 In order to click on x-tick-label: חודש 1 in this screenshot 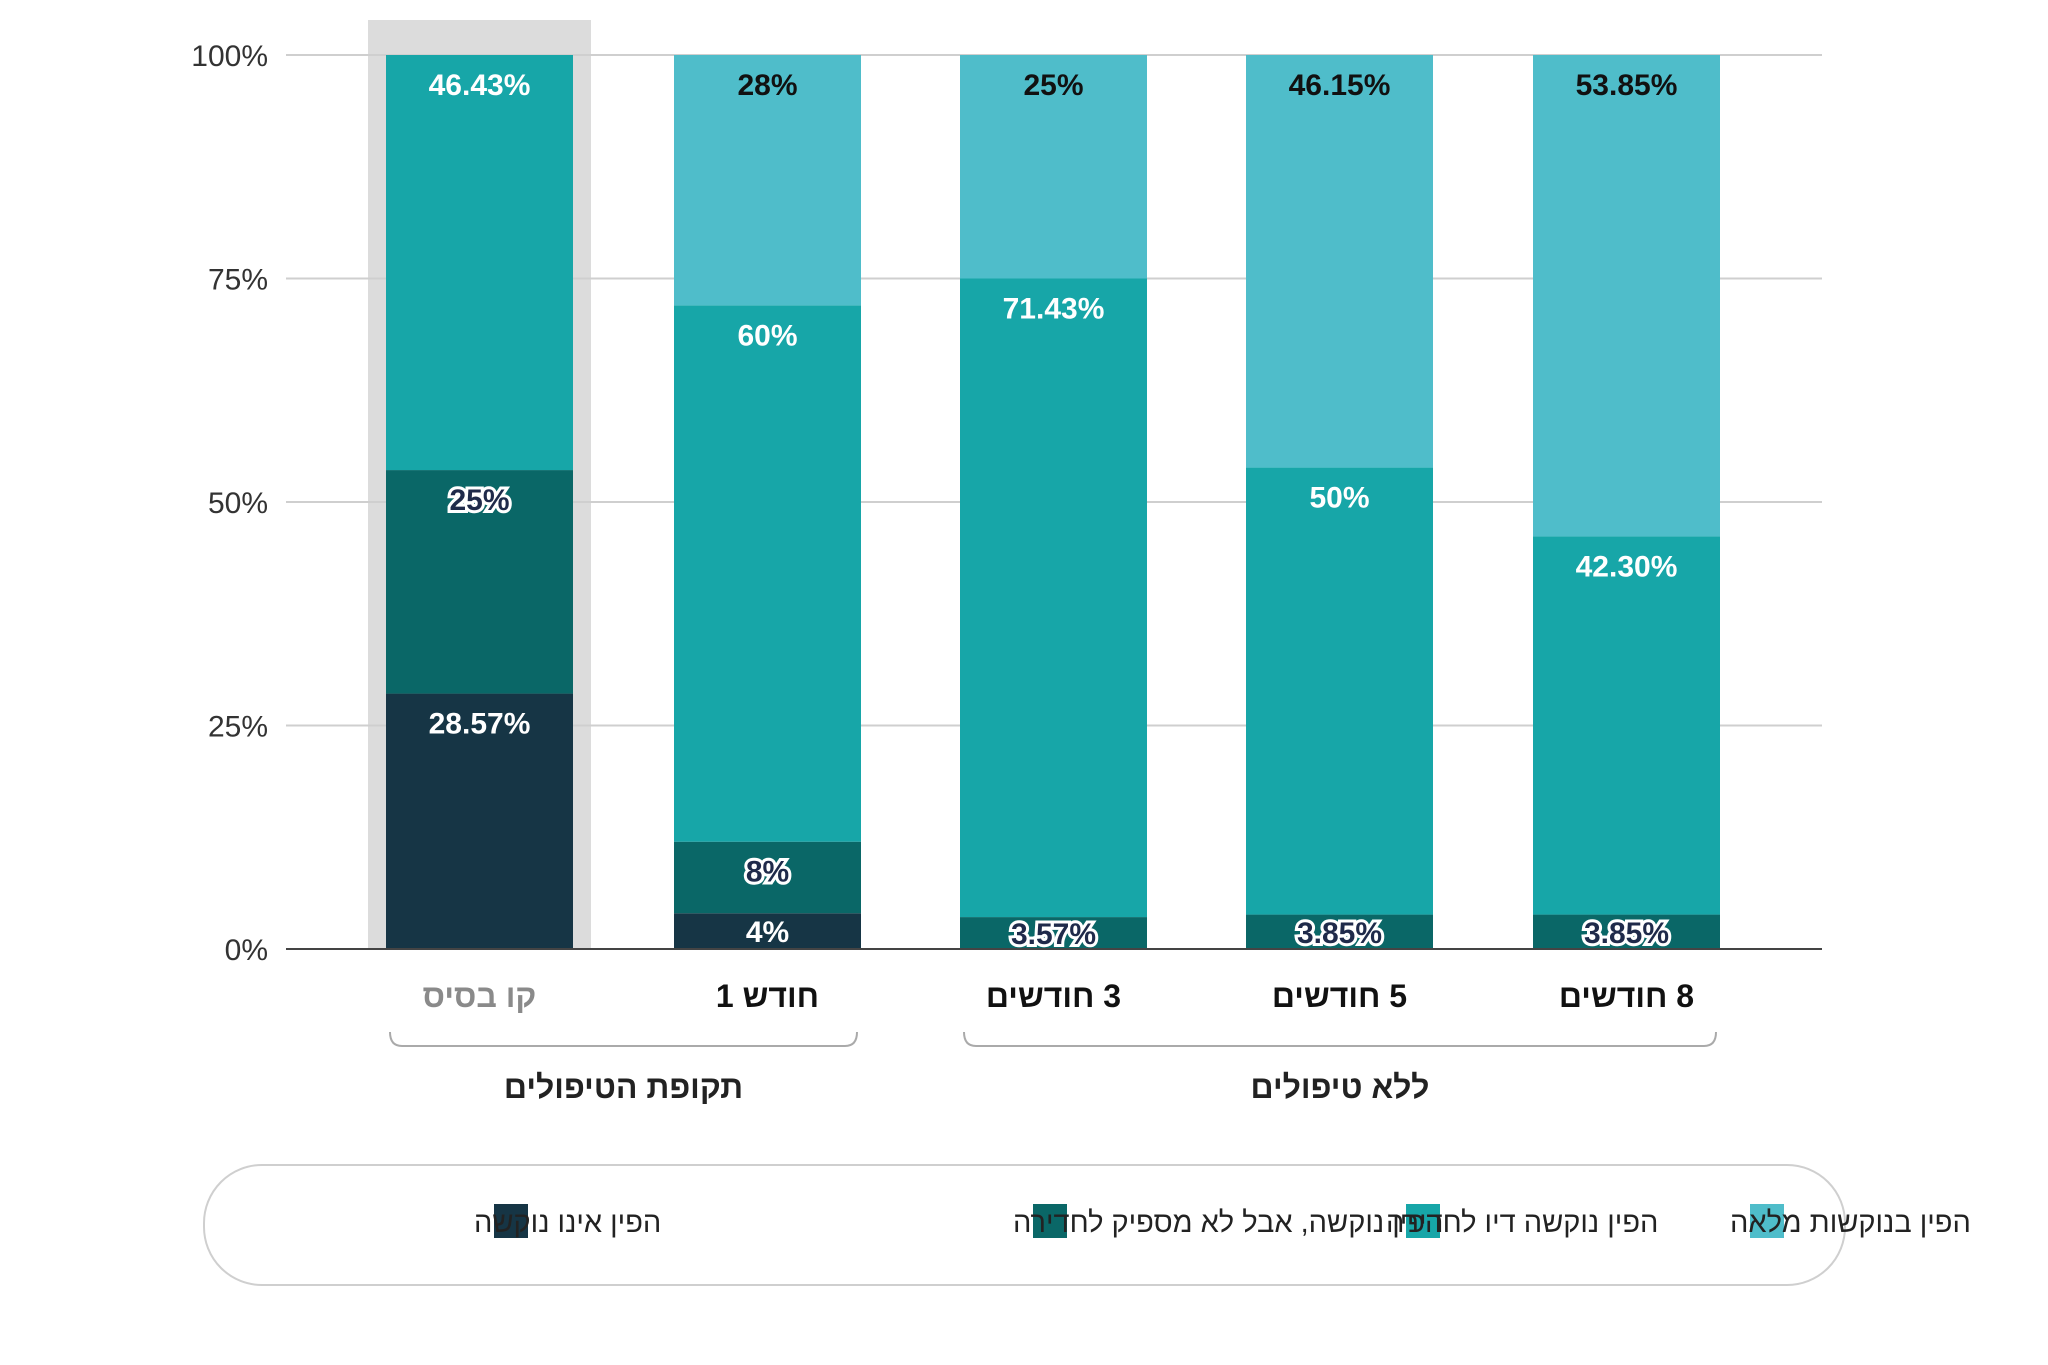, I will do `click(767, 996)`.